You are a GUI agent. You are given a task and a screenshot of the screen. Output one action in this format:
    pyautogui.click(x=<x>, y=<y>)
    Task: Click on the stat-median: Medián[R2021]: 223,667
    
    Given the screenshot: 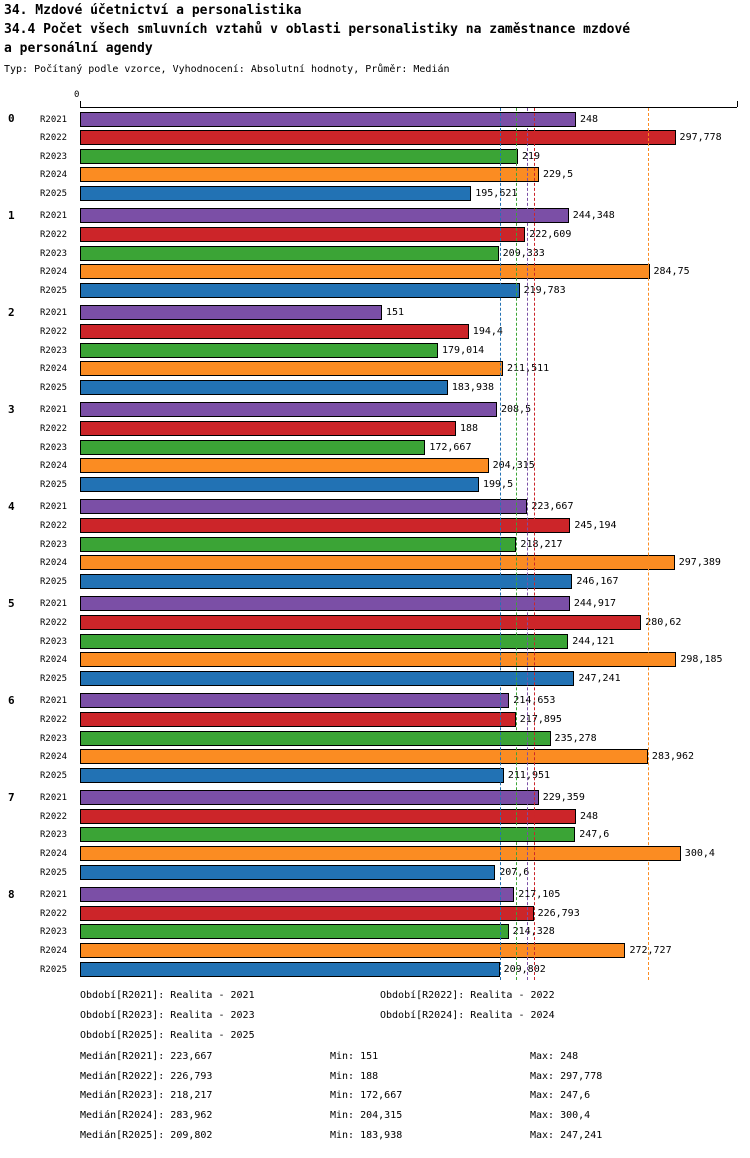 What is the action you would take?
    pyautogui.click(x=146, y=1056)
    